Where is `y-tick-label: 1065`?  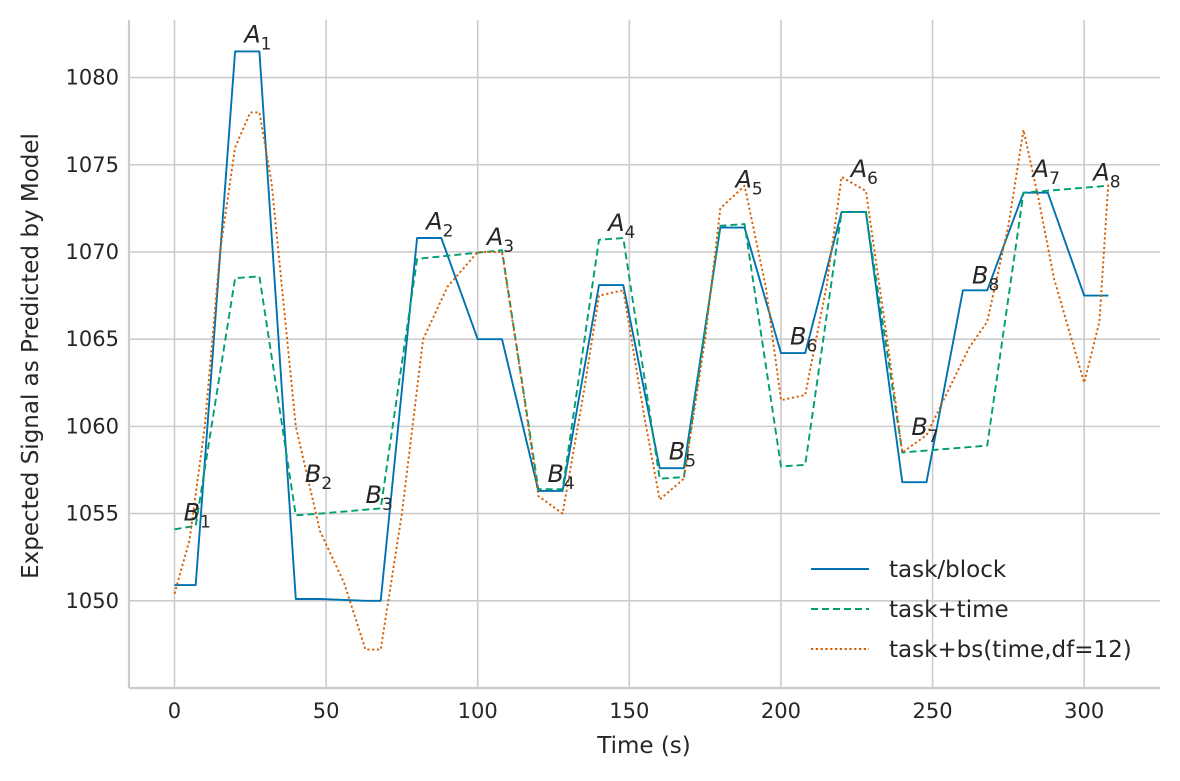
y-tick-label: 1065 is located at coordinates (92, 339).